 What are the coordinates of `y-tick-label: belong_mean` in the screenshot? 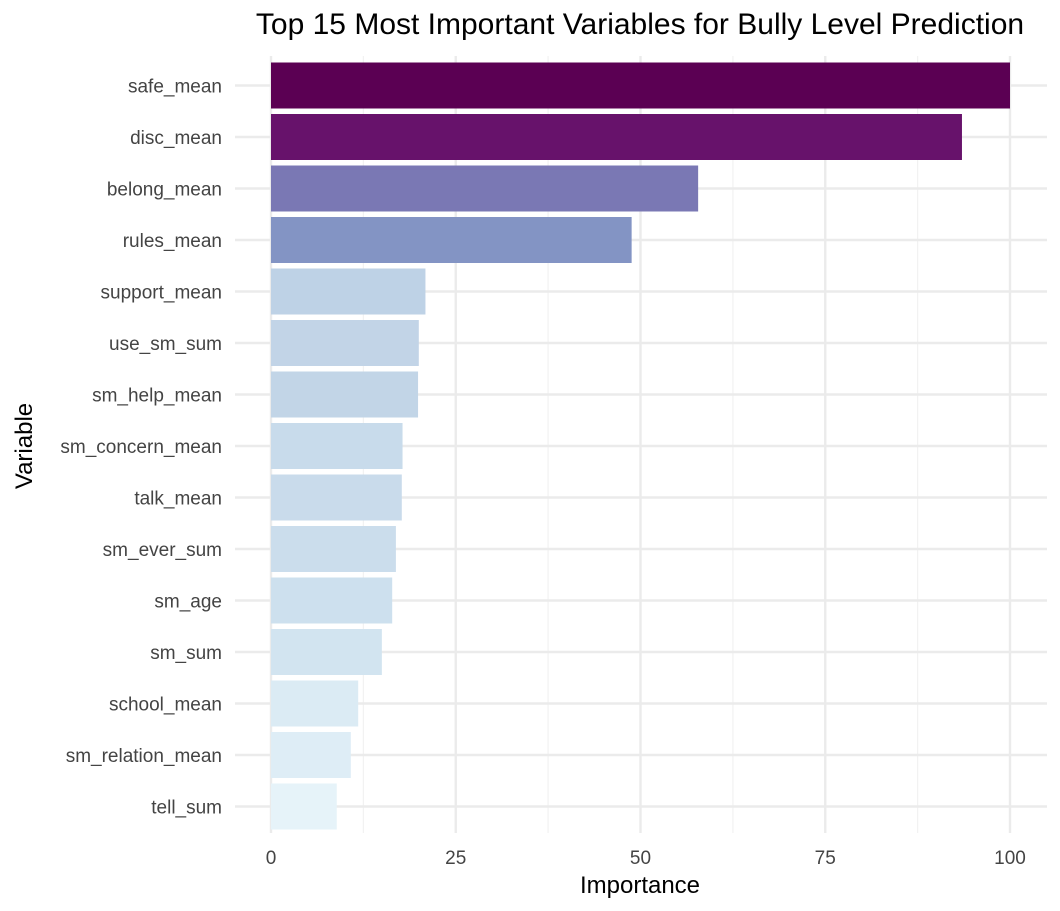 It's located at (164, 190).